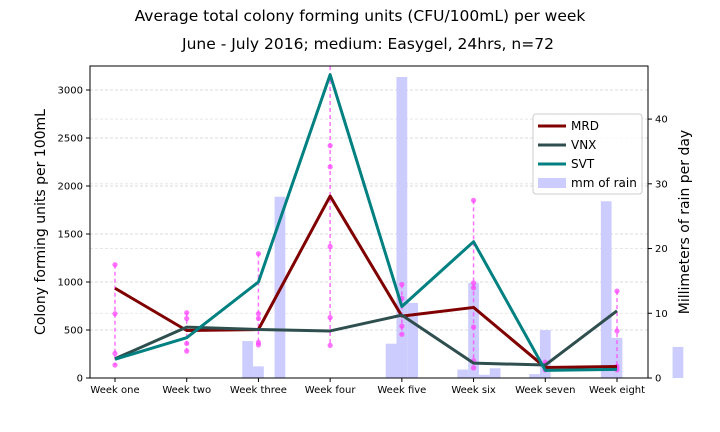 The image size is (720, 432). Describe the element at coordinates (685, 222) in the screenshot. I see `y-axis-label-right: Millimeters of rain per day` at that location.